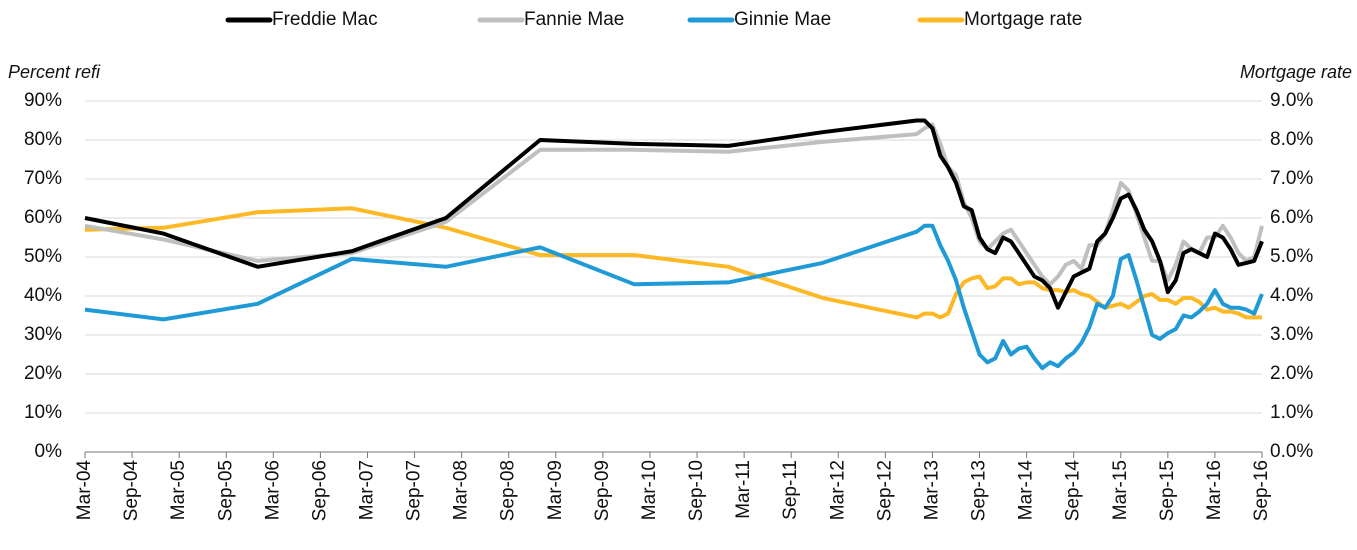  What do you see at coordinates (178, 490) in the screenshot?
I see `x-tick-label: Mar-05` at bounding box center [178, 490].